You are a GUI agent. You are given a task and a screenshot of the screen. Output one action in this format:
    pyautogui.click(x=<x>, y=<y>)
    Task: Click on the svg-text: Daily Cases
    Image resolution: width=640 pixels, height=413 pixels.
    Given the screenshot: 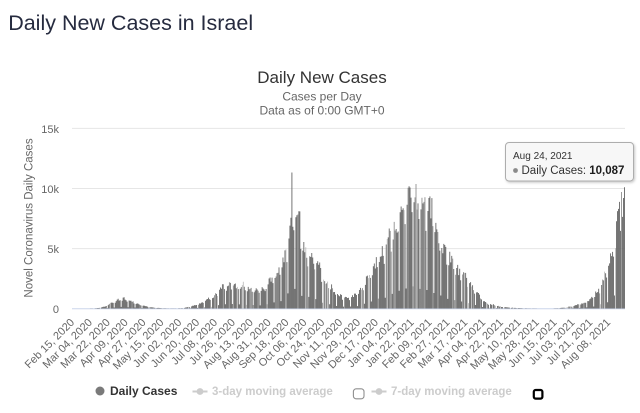 What is the action you would take?
    pyautogui.click(x=144, y=391)
    